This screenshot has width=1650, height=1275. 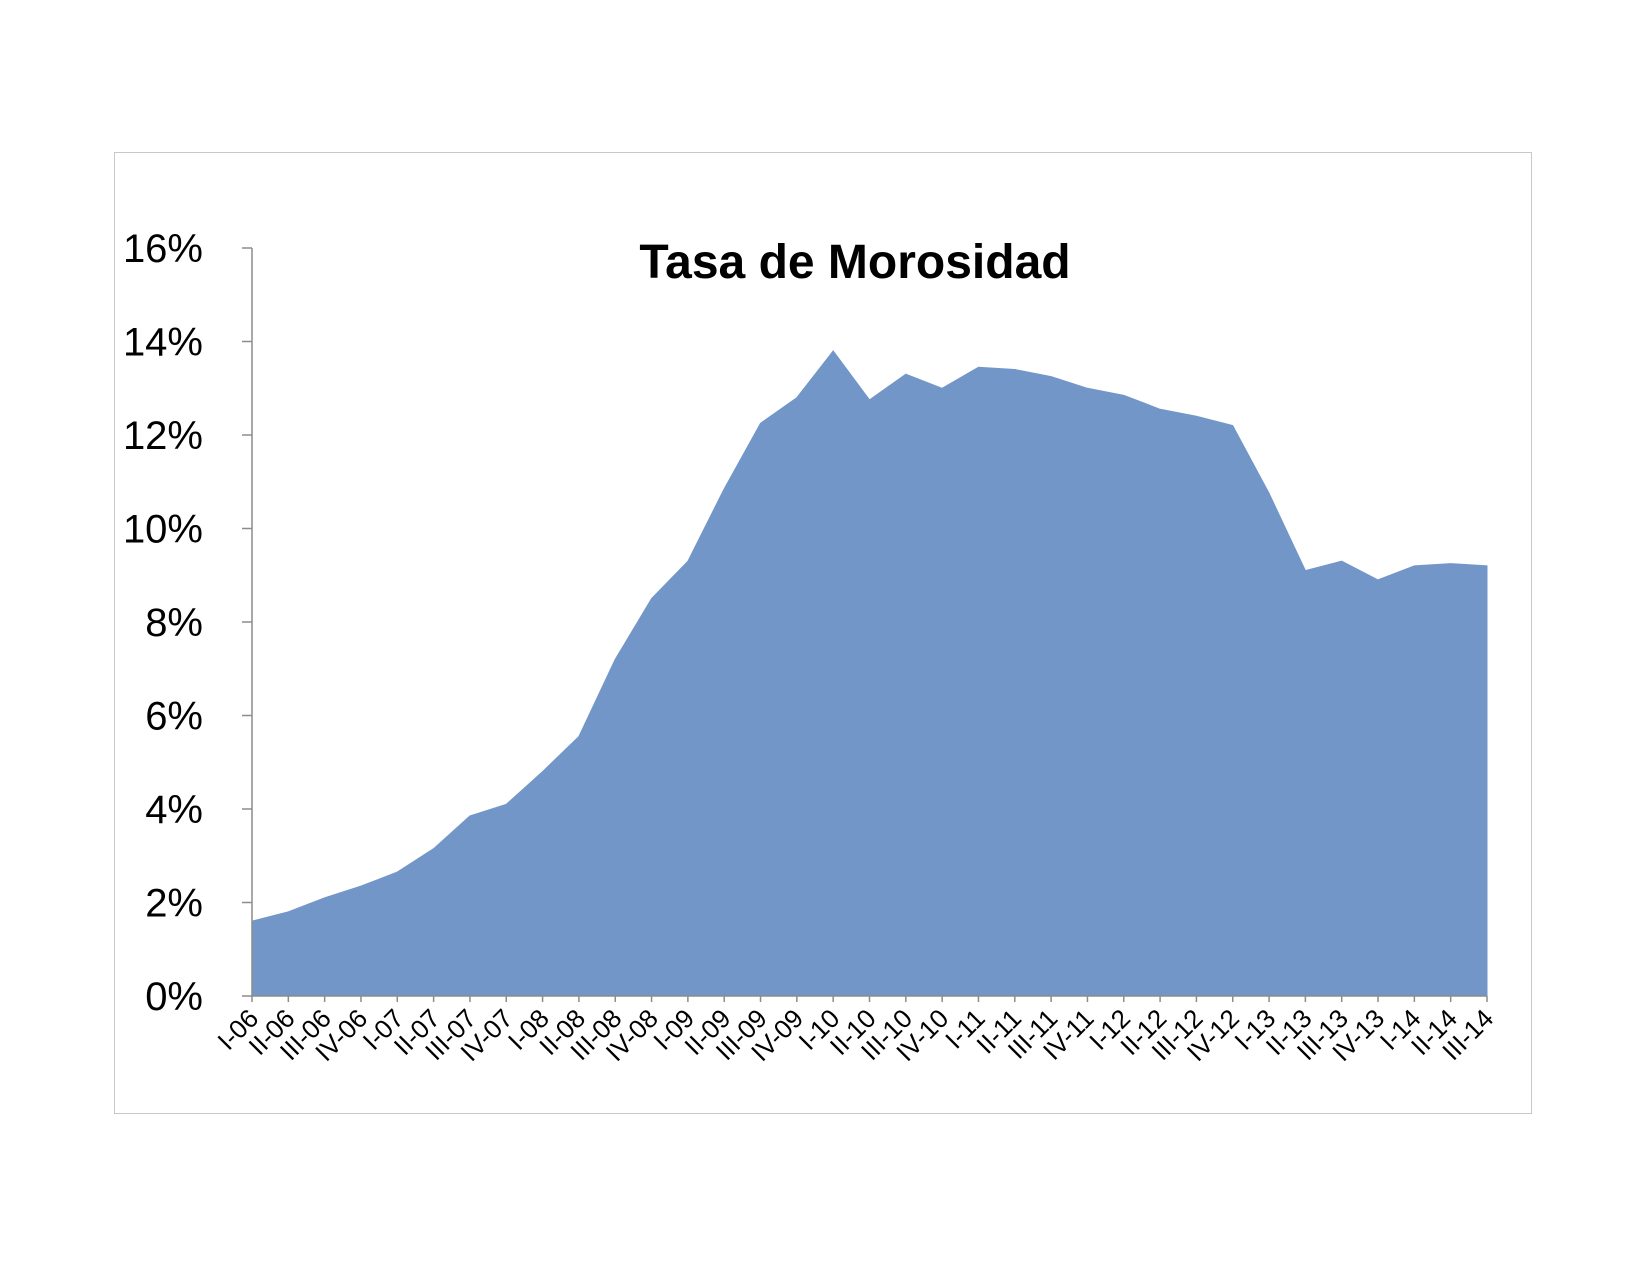 I want to click on y-tick-label: 14%, so click(x=163, y=343).